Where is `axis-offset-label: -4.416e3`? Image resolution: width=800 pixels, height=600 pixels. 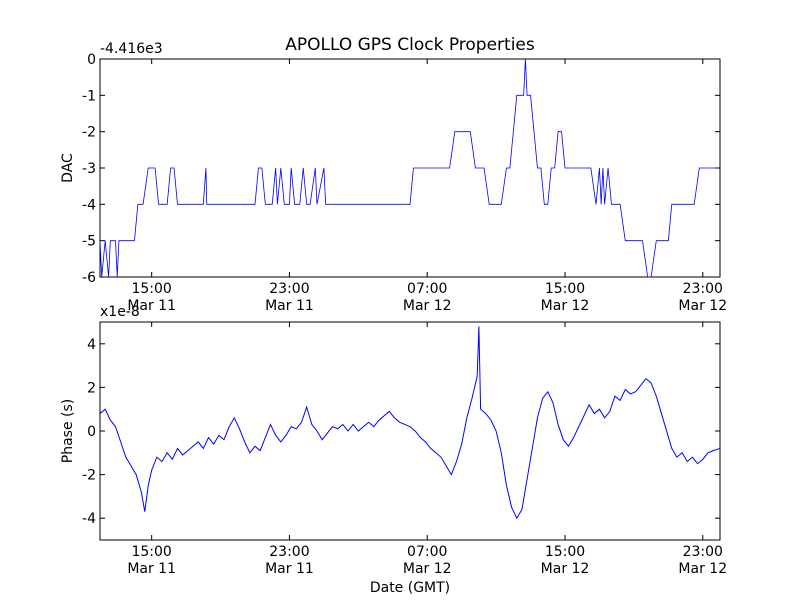
axis-offset-label: -4.416e3 is located at coordinates (131, 49).